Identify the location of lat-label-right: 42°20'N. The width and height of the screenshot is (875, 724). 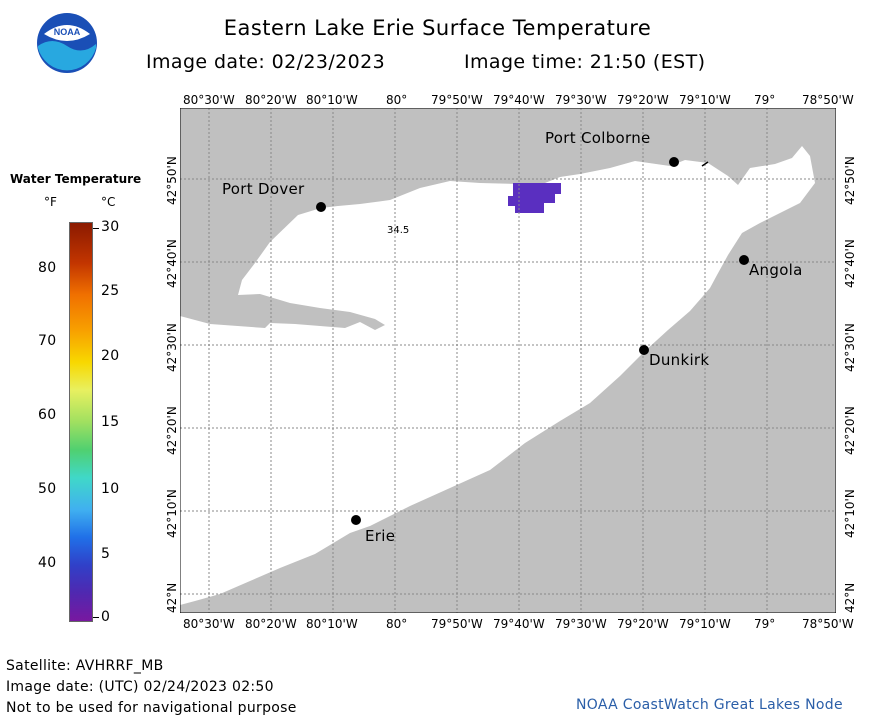
(850, 430).